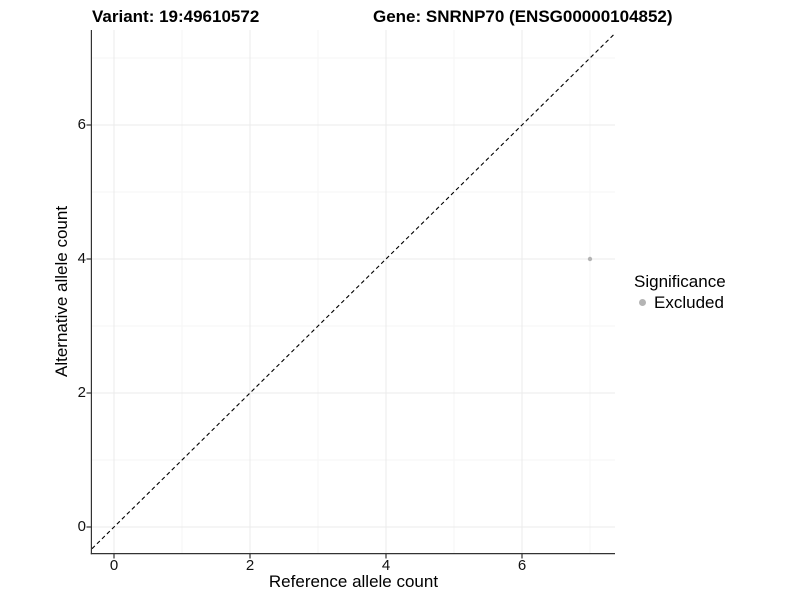  Describe the element at coordinates (114, 565) in the screenshot. I see `x-tick-label: 0` at that location.